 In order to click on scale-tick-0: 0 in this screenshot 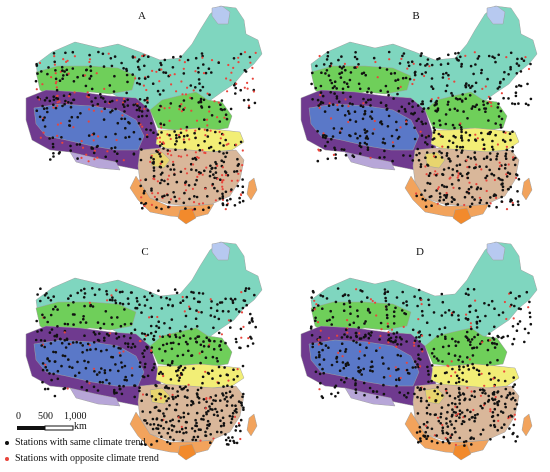, I will do `click(18, 416)`.